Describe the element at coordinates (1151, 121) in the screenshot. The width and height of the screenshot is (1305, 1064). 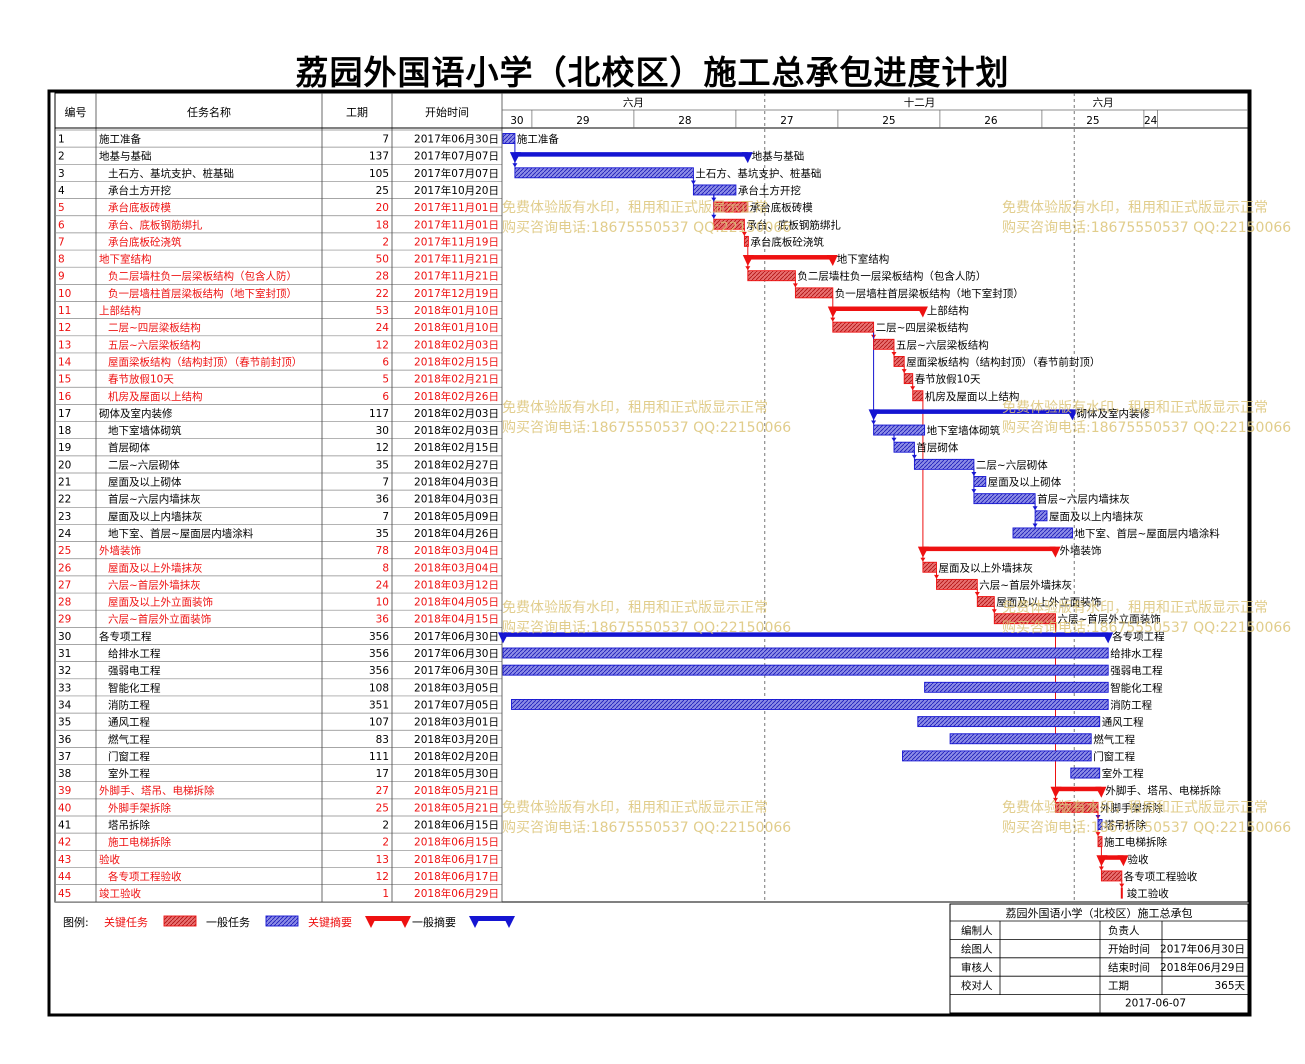
I see `timescale-tick-label: 24` at that location.